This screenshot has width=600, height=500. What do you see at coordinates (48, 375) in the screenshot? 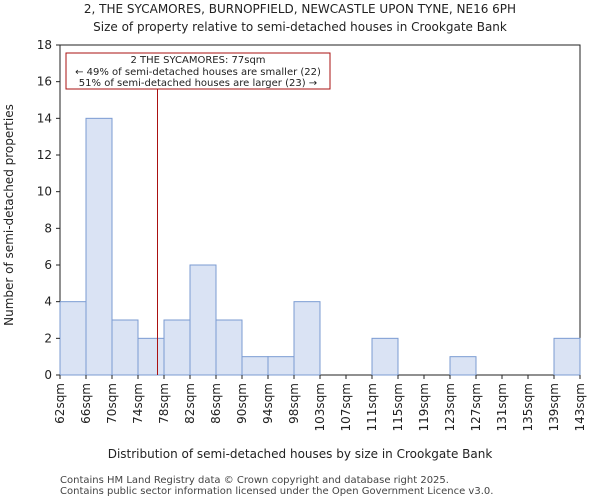
I see `y-tick-label: 0` at bounding box center [48, 375].